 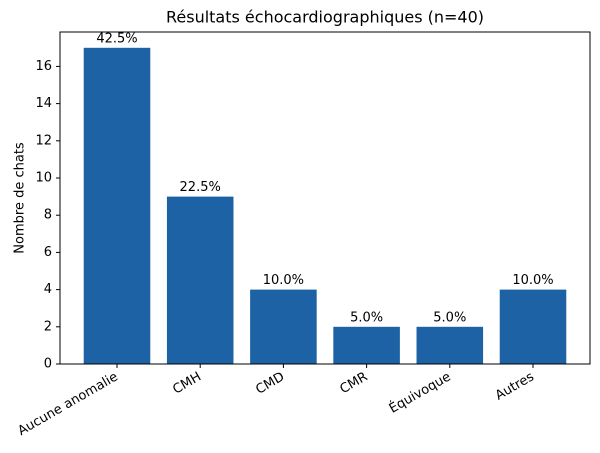 What do you see at coordinates (270, 384) in the screenshot?
I see `x-tick-label: CMD` at bounding box center [270, 384].